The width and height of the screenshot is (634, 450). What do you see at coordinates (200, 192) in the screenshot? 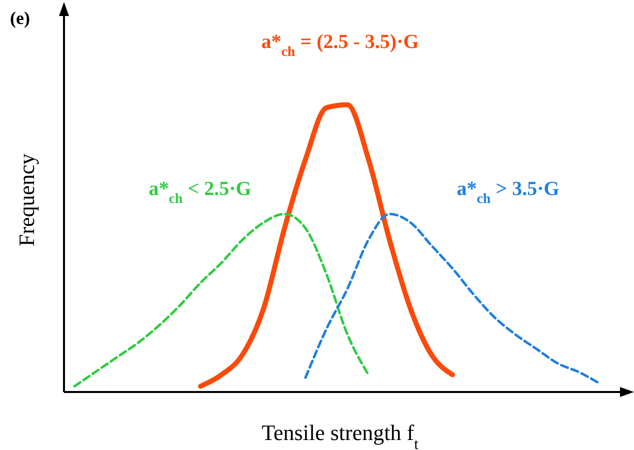
I see `series-label: a*$_{ch}$ < 2.5·G` at bounding box center [200, 192].